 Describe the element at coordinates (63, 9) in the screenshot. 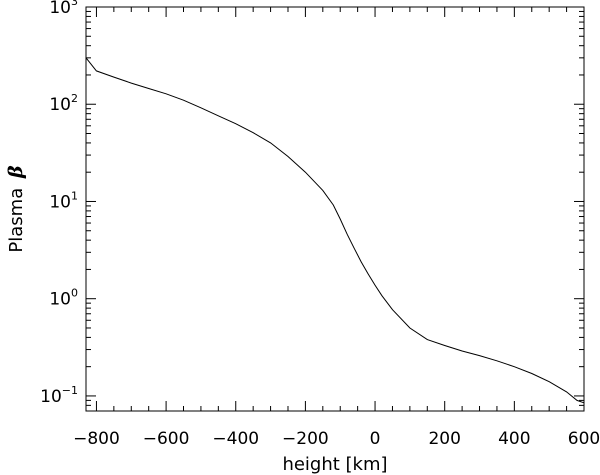

I see `y-tick-label: 103` at that location.